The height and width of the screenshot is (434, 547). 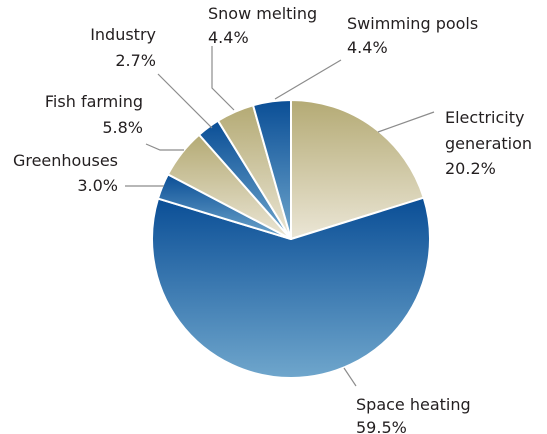 What do you see at coordinates (123, 34) in the screenshot?
I see `label-industry: Industry` at bounding box center [123, 34].